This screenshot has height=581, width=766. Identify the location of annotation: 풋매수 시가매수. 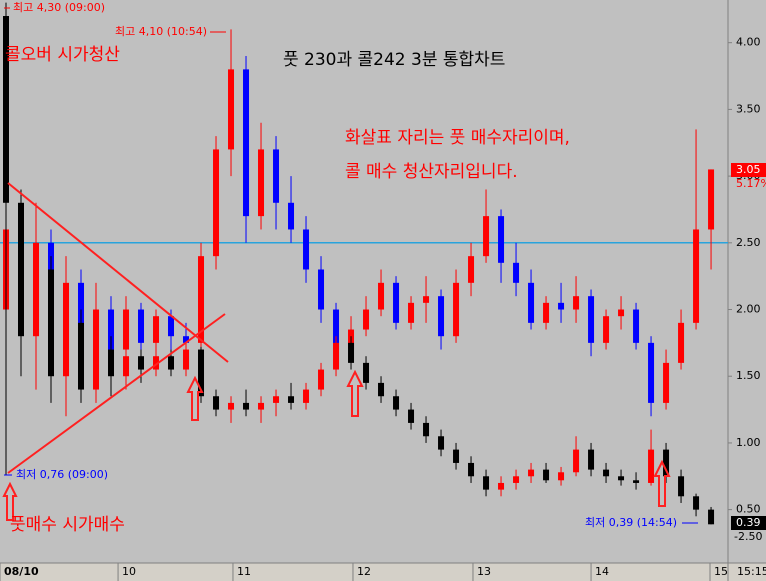
(67, 525).